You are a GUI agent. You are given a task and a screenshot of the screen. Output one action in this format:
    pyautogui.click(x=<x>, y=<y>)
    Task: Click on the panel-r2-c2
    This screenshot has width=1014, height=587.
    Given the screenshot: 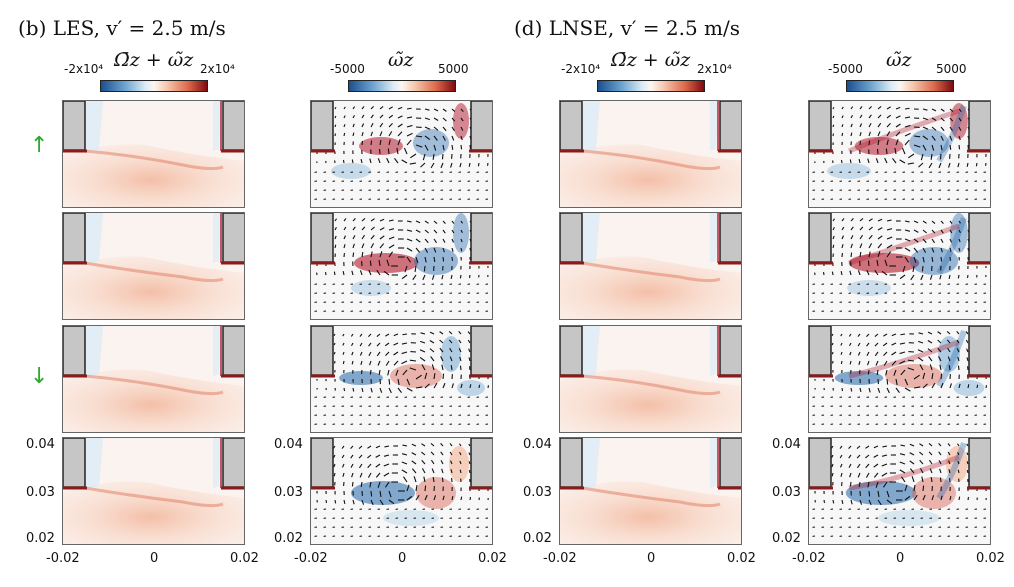 What is the action you would take?
    pyautogui.click(x=650, y=379)
    